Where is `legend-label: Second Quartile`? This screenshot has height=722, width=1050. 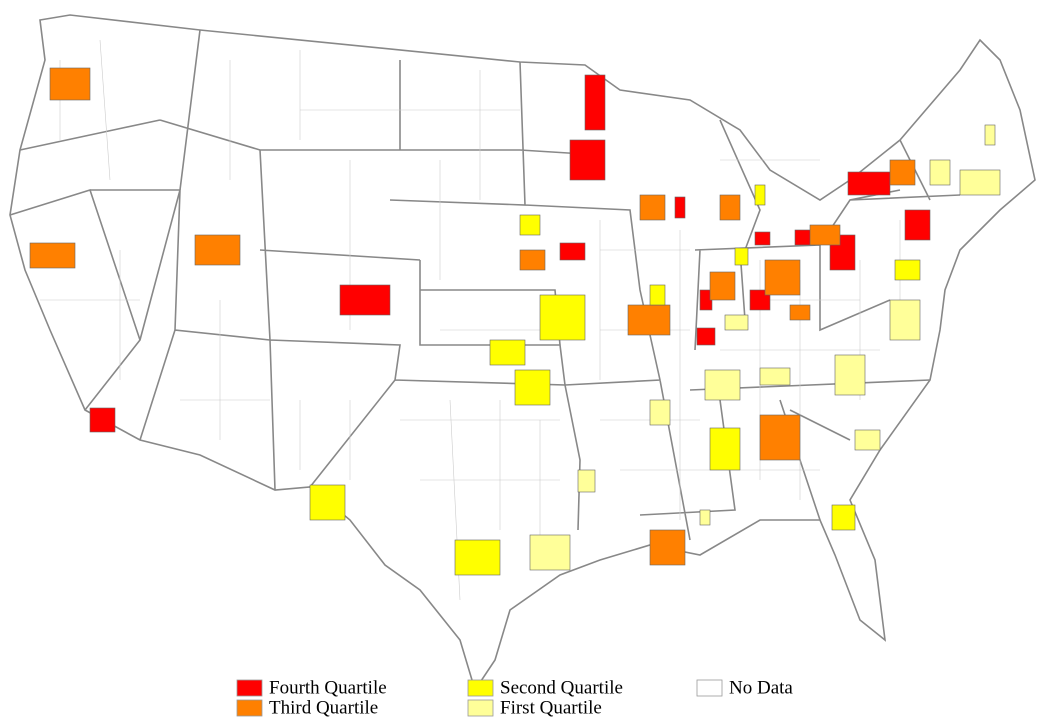 legend-label: Second Quartile is located at coordinates (561, 687).